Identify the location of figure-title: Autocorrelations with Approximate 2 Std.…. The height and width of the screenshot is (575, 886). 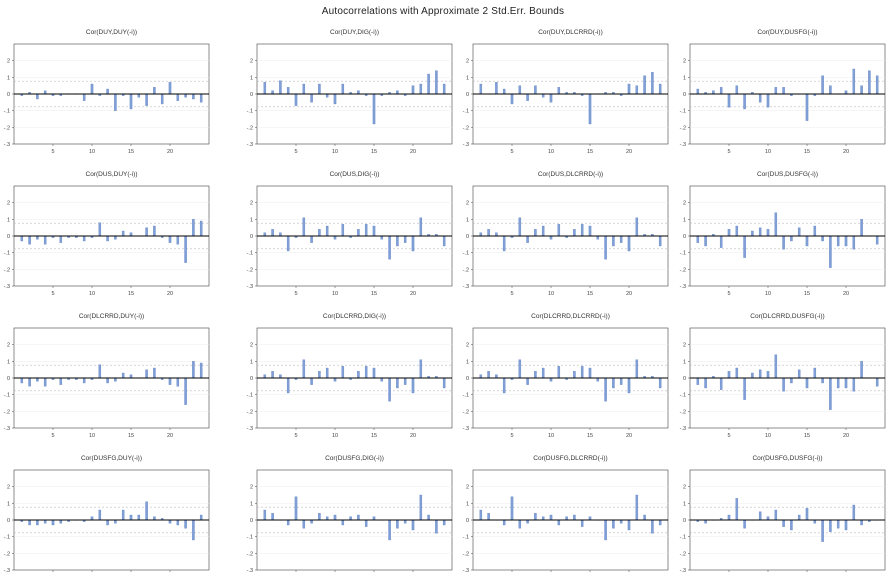
(443, 11).